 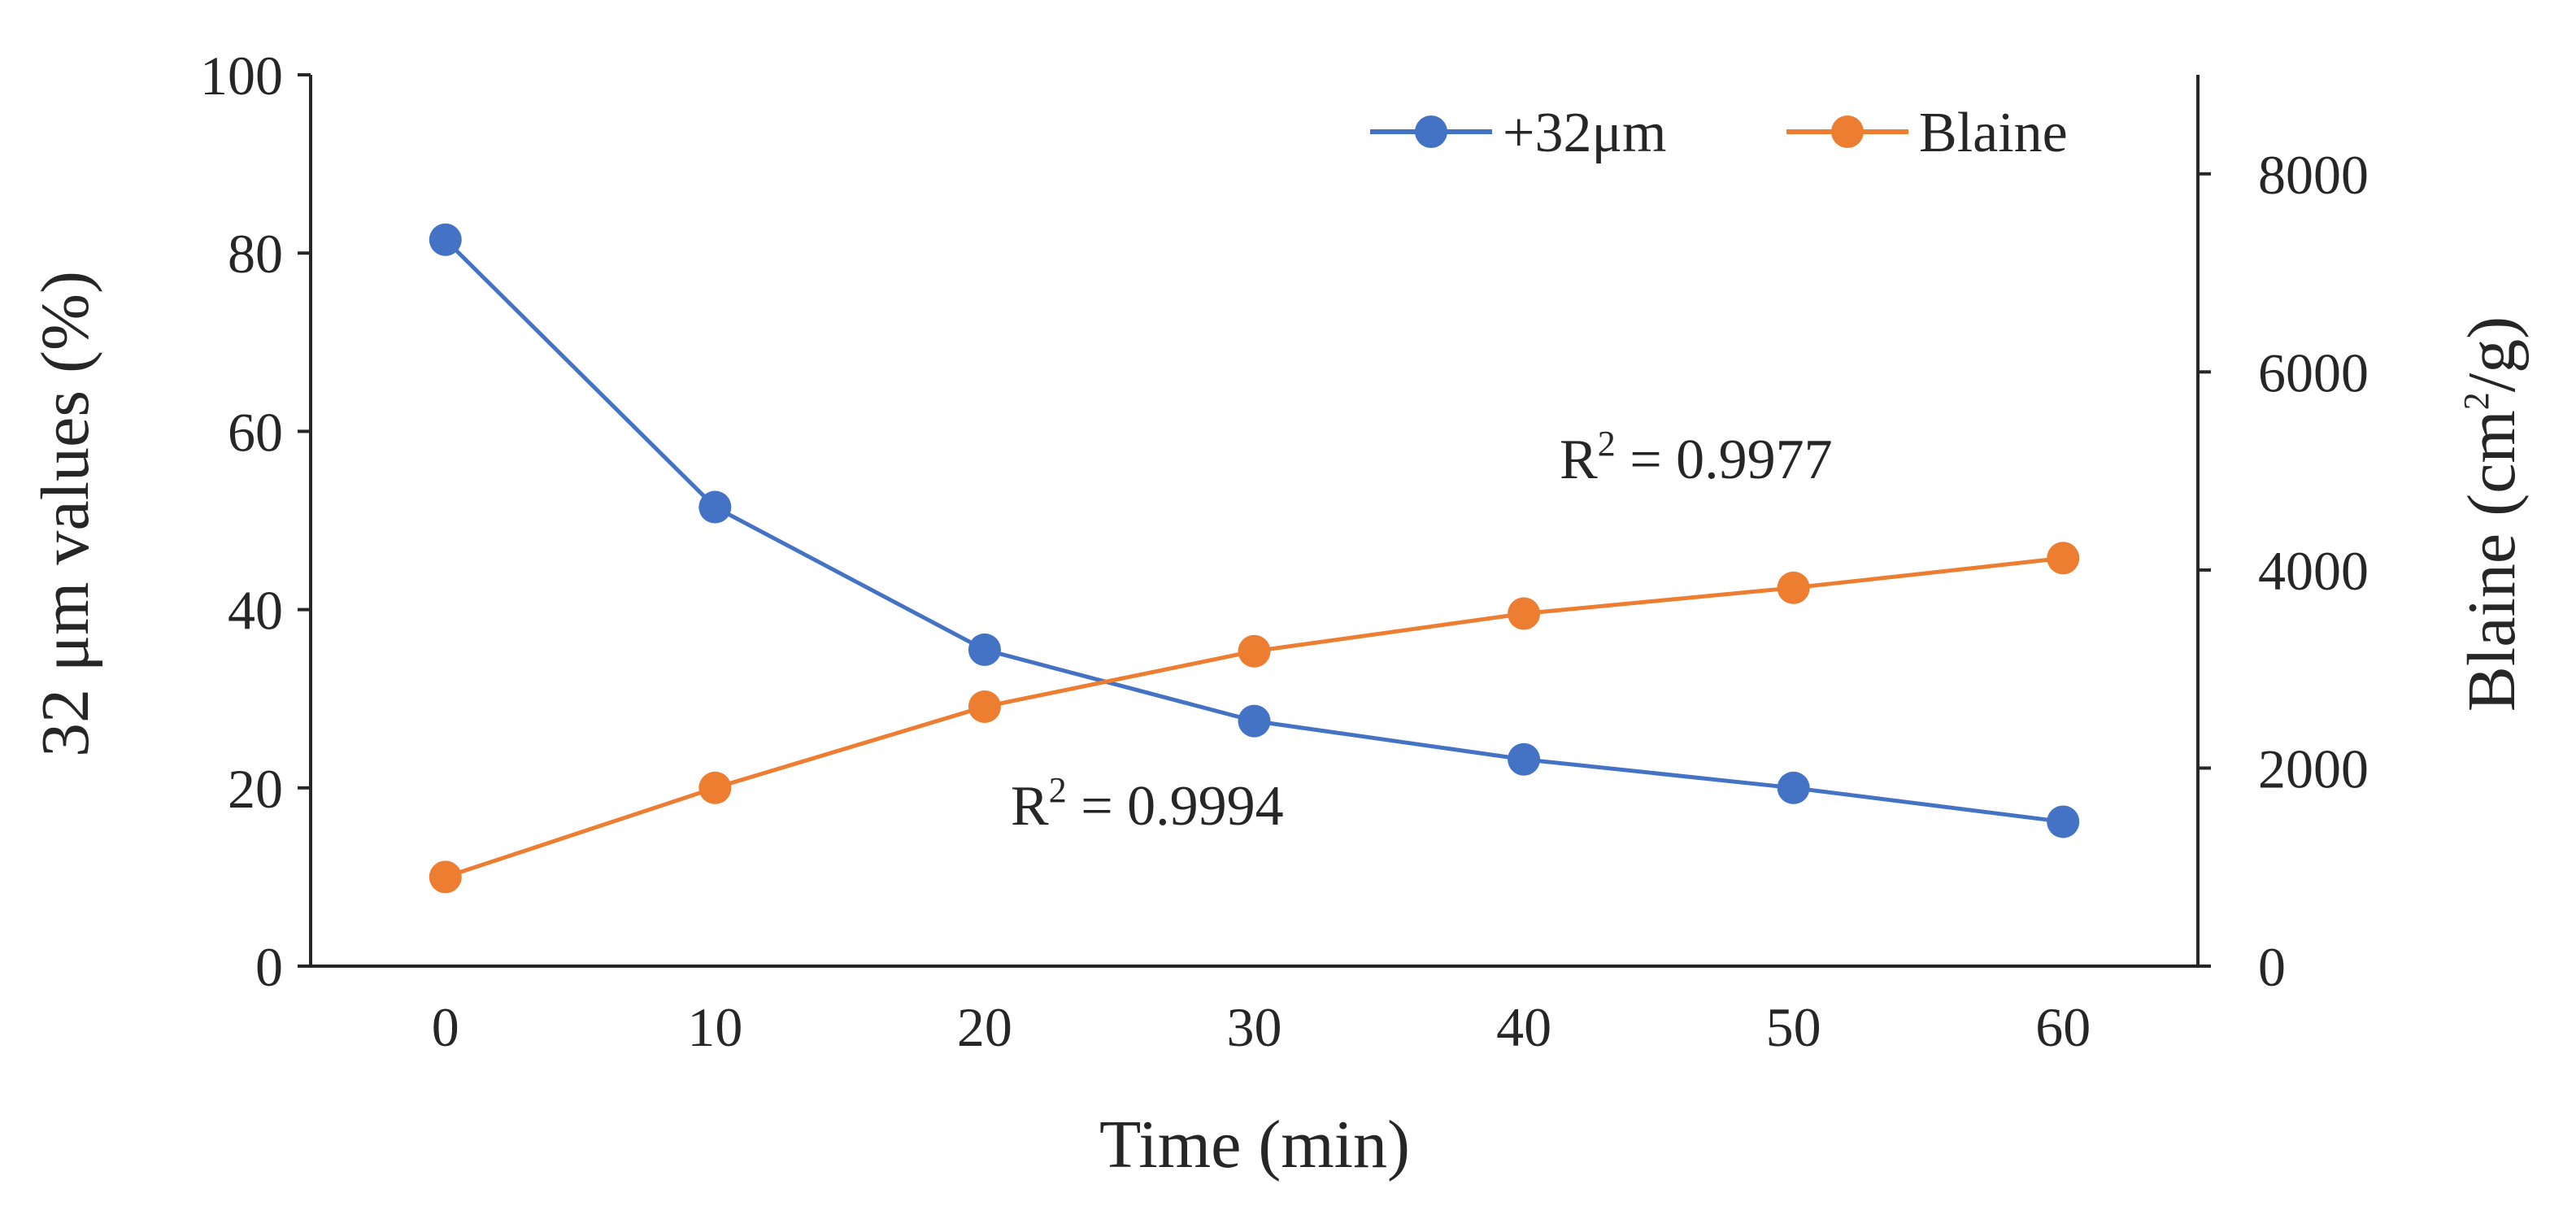 What do you see at coordinates (2476, 401) in the screenshot?
I see `y-right-title-superscript: 2` at bounding box center [2476, 401].